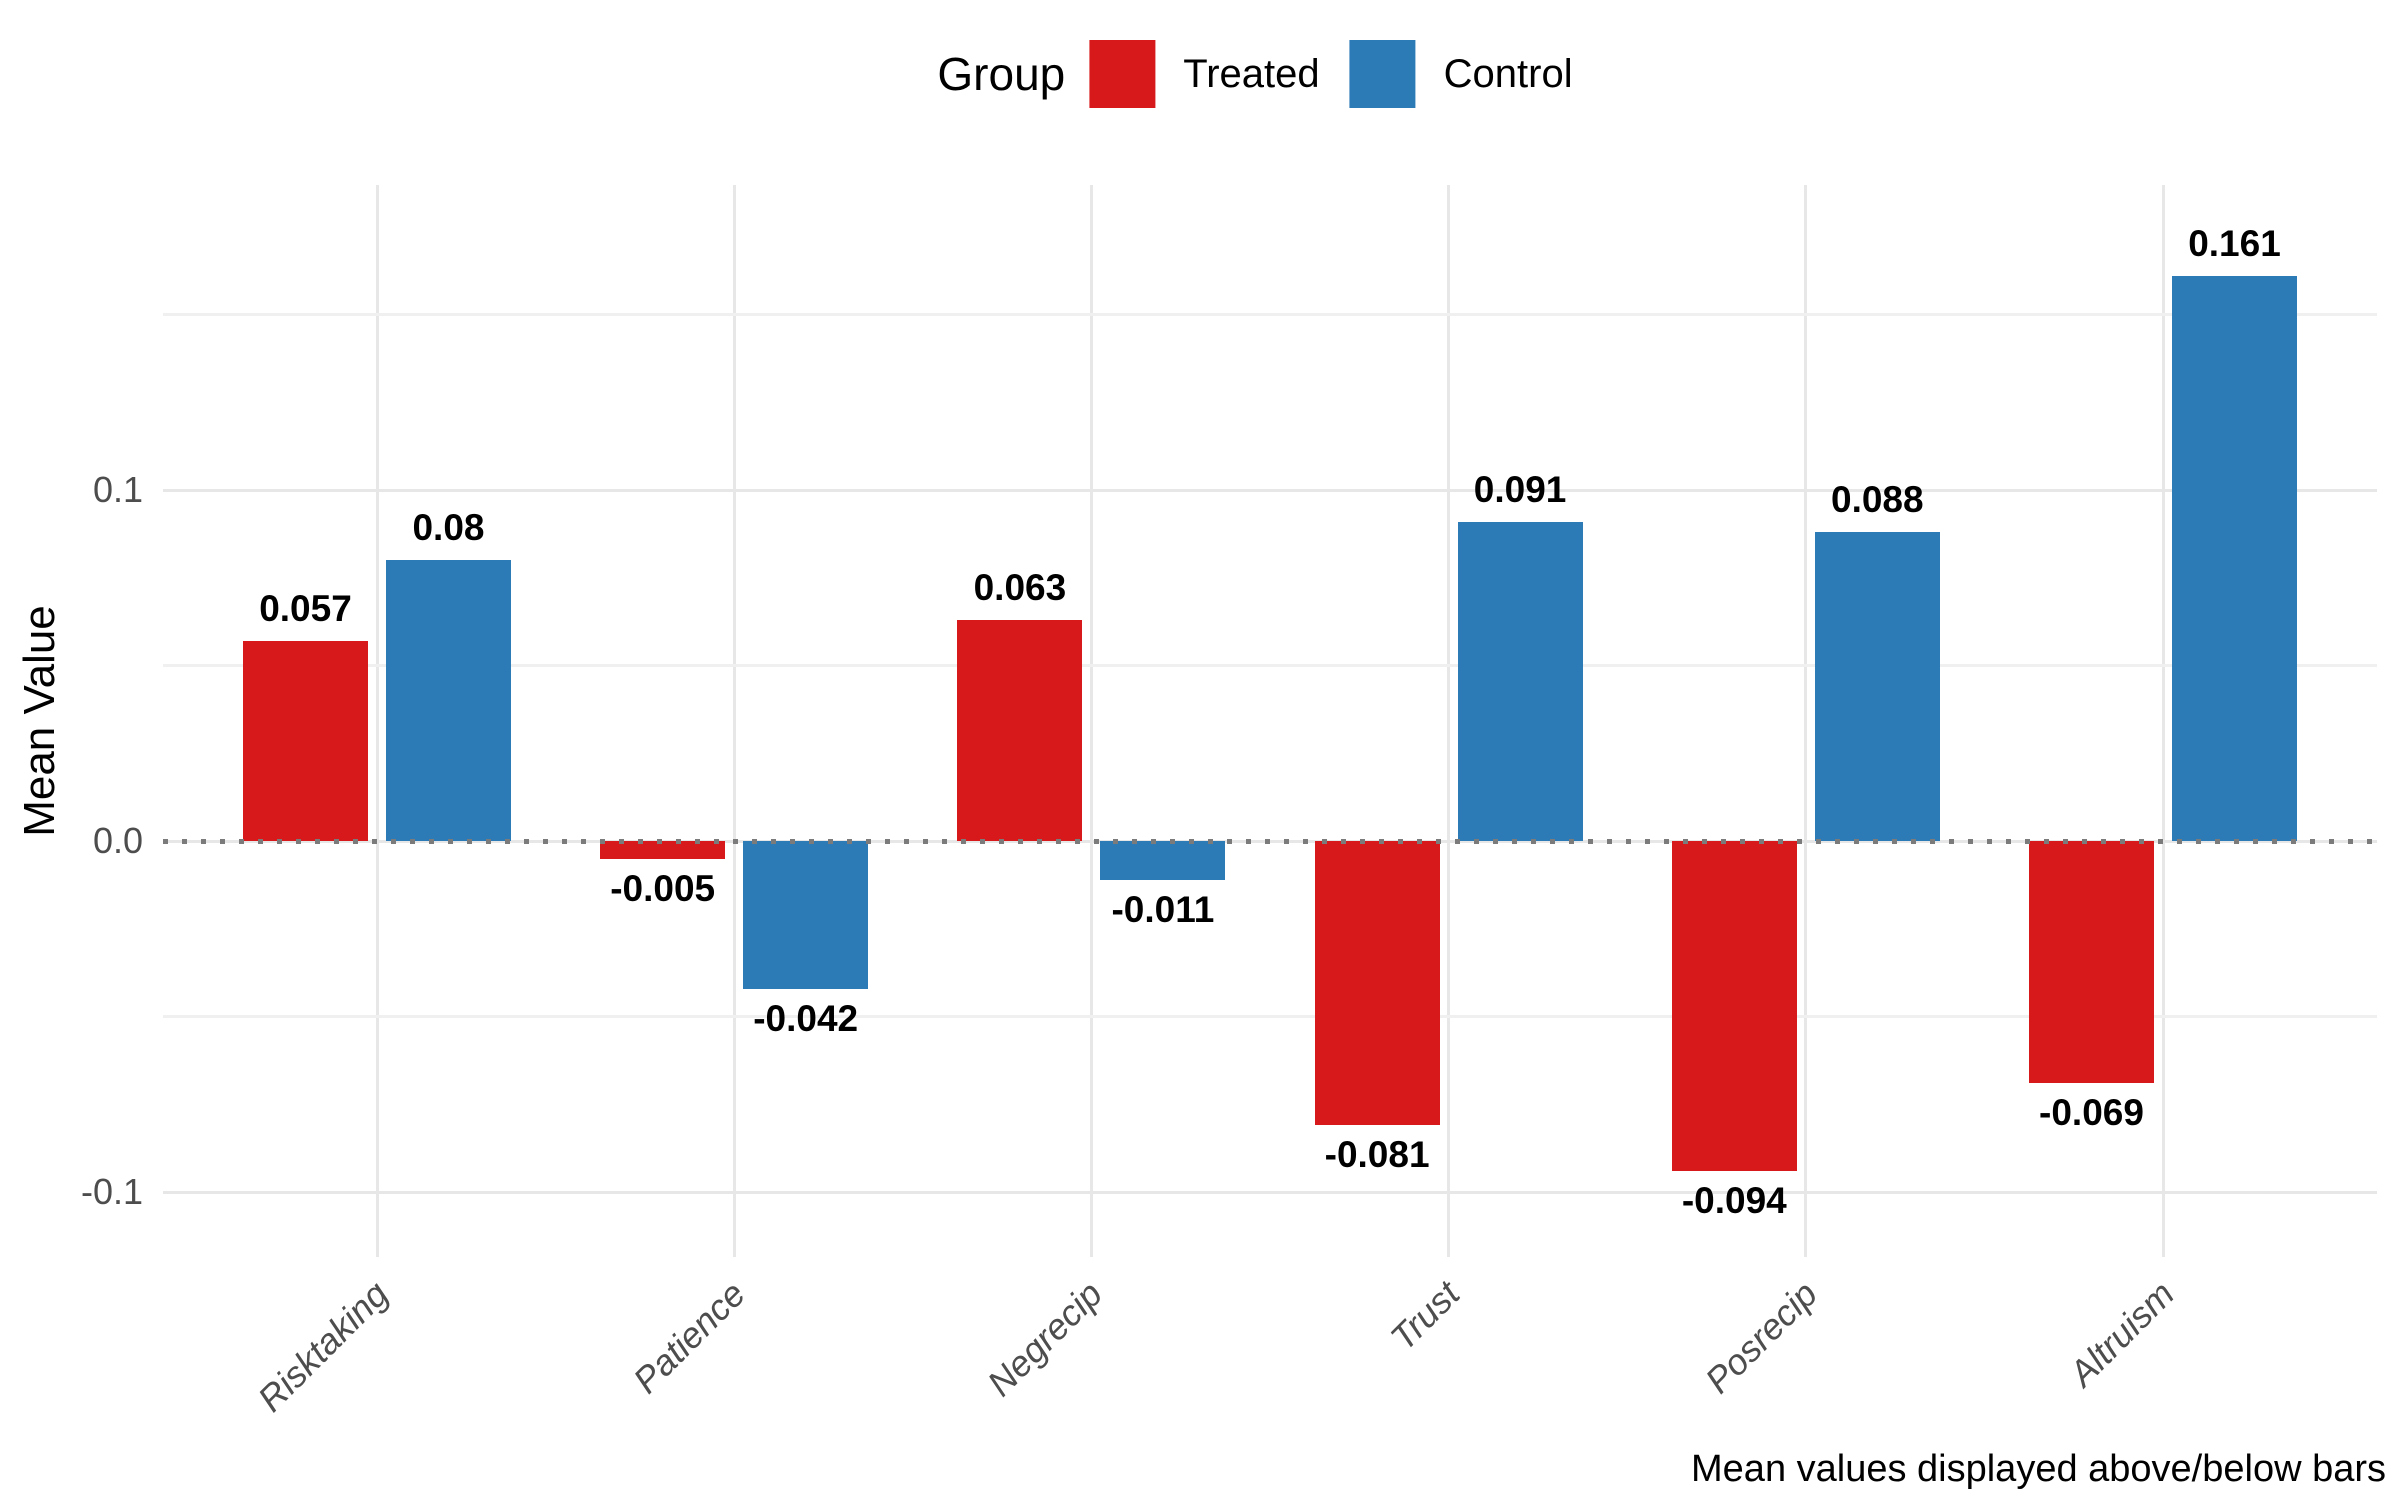 Image resolution: width=2400 pixels, height=1500 pixels. I want to click on value-label-control-altruism: 0.161, so click(2234, 244).